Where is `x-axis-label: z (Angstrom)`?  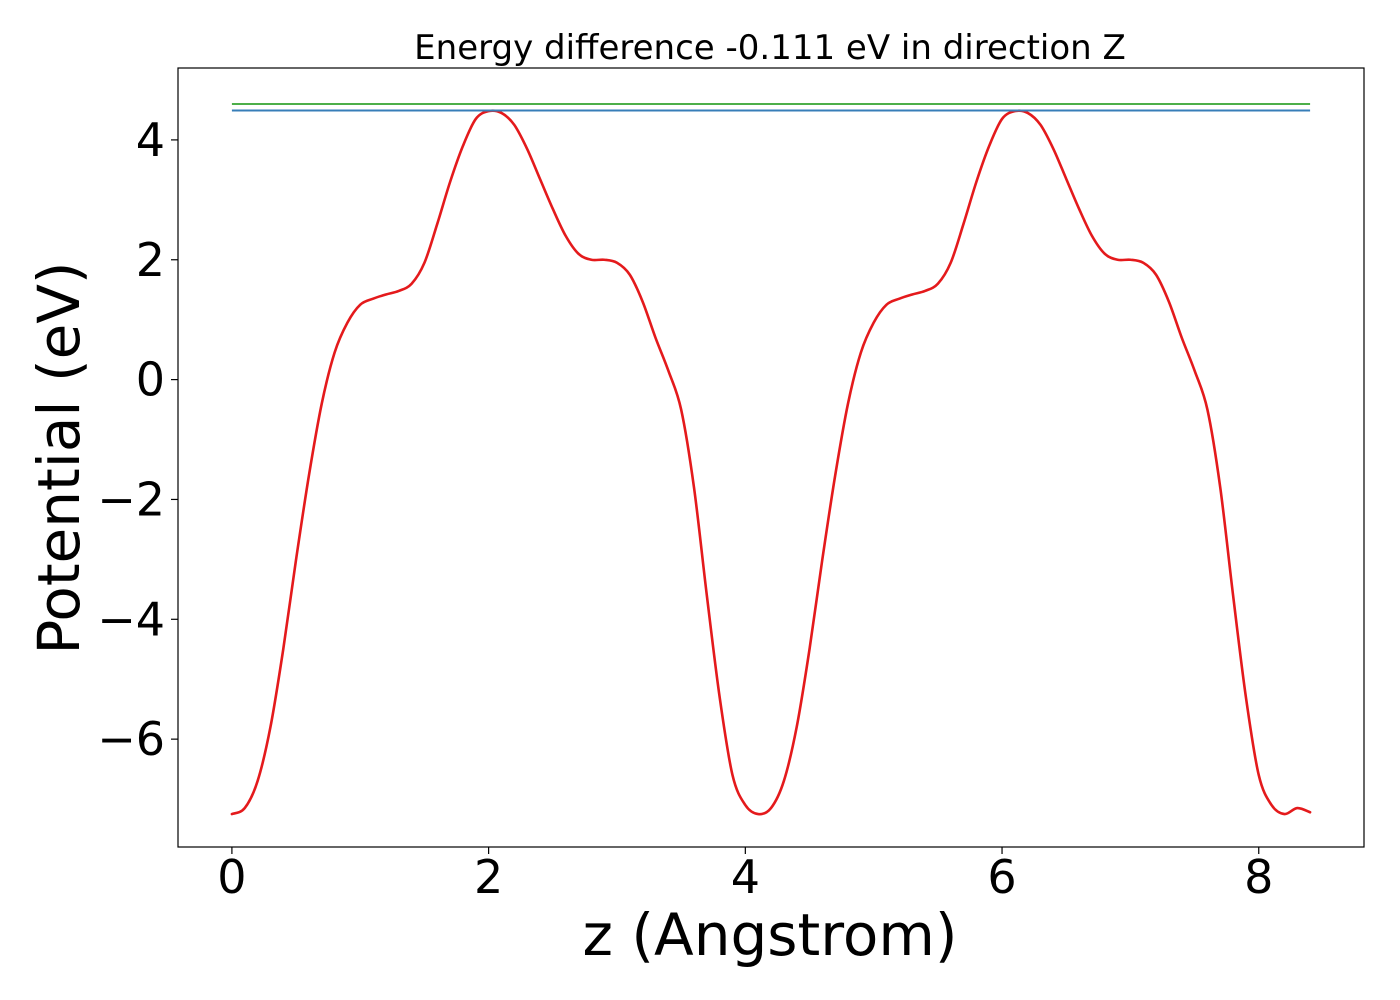 x-axis-label: z (Angstrom) is located at coordinates (770, 935).